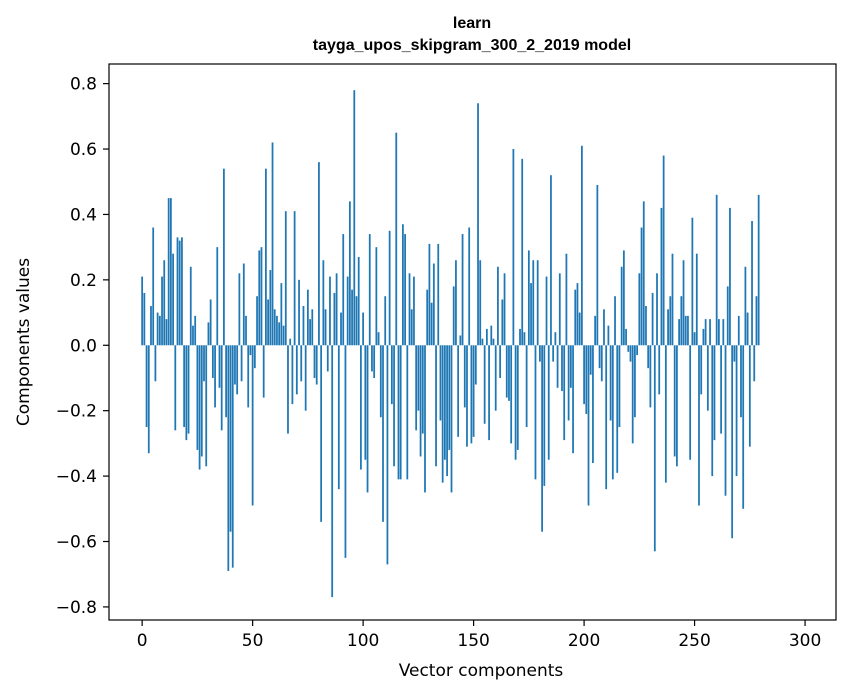 The height and width of the screenshot is (696, 867). What do you see at coordinates (83, 85) in the screenshot?
I see `y-tick-label: 0.8` at bounding box center [83, 85].